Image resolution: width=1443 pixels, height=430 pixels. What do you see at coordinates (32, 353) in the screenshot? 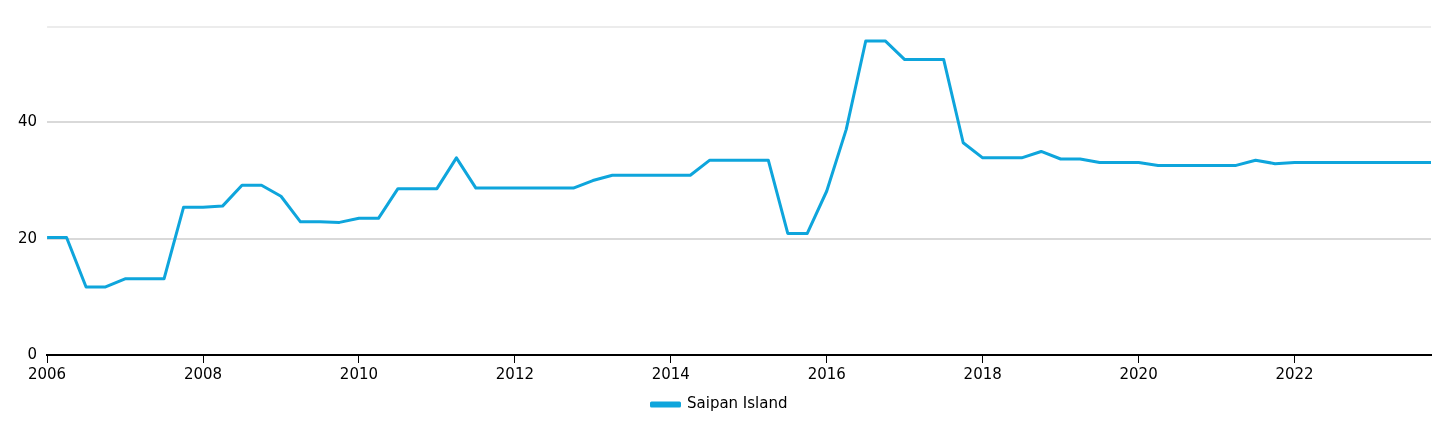
I see `y-tick-label: 0` at bounding box center [32, 353].